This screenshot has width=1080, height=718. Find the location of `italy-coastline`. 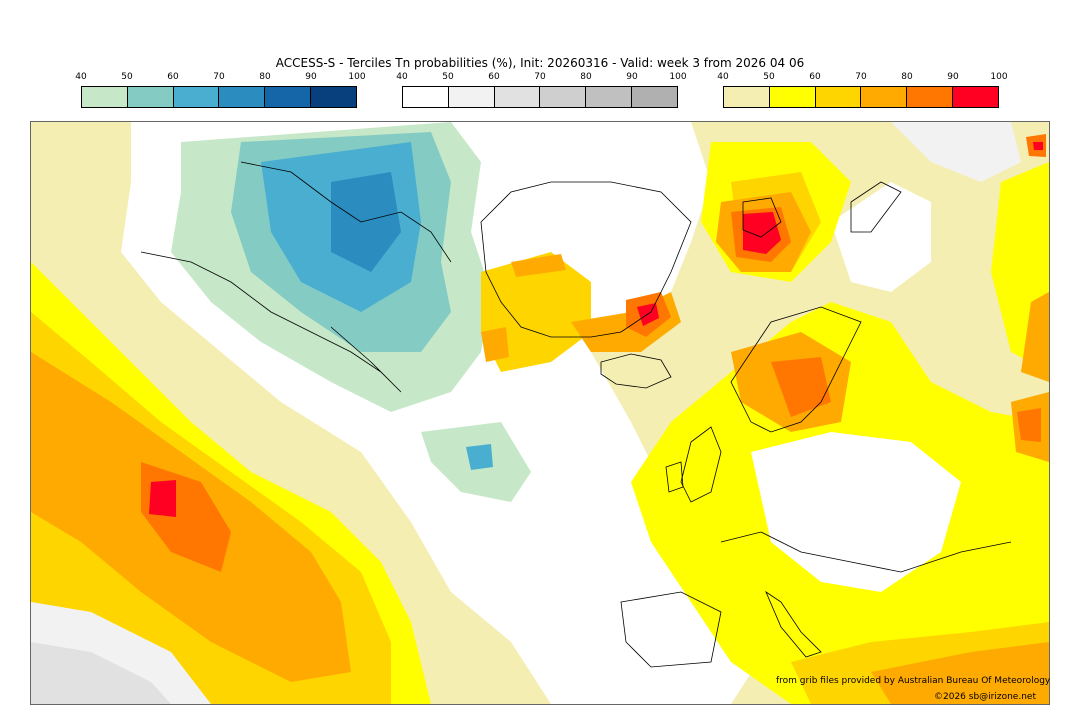

italy-coastline is located at coordinates (793, 624).